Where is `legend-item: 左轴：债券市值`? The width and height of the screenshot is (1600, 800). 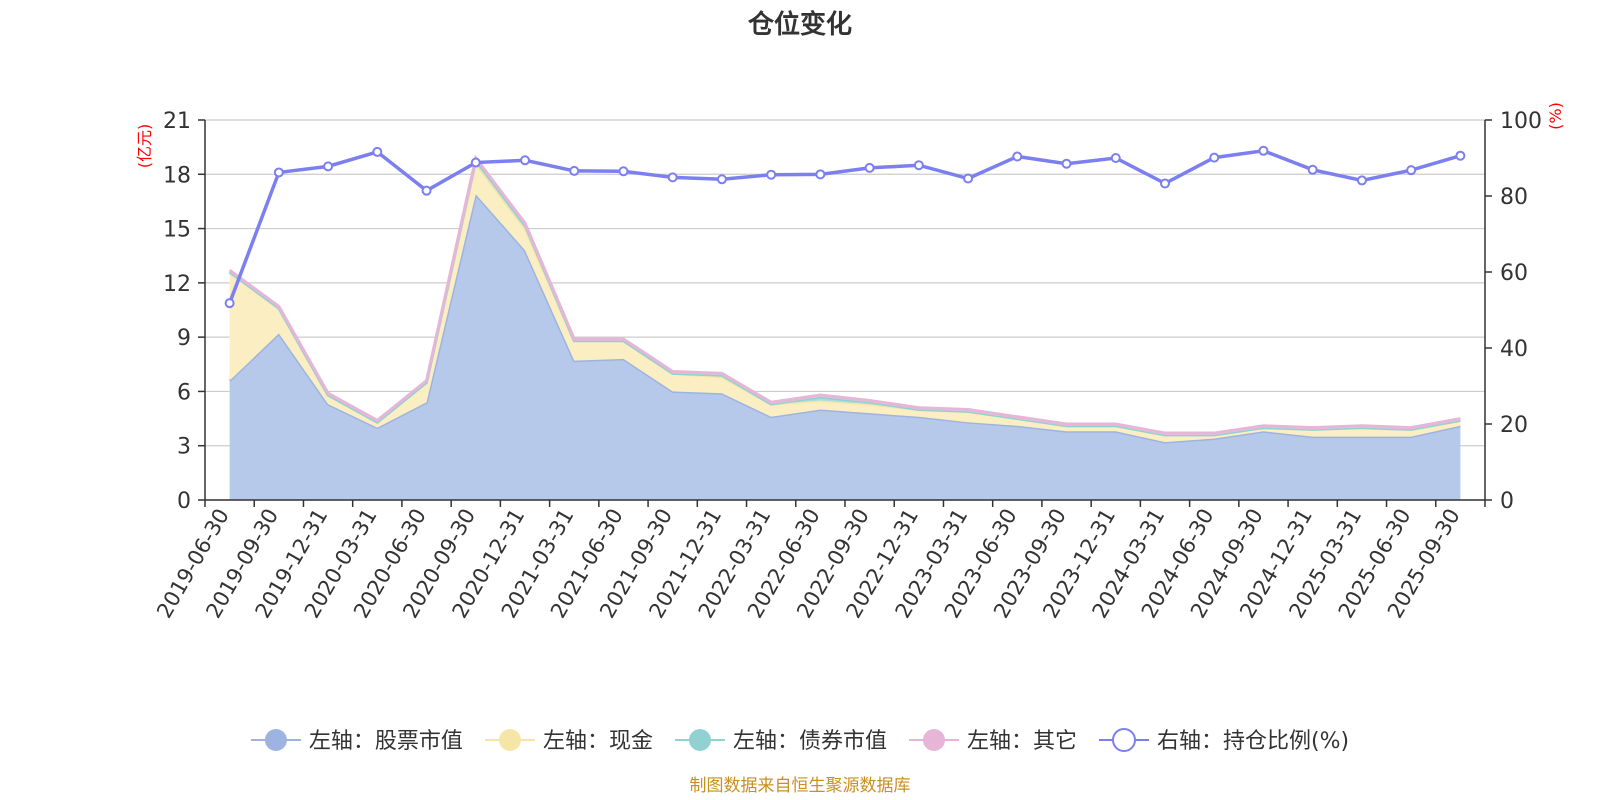
legend-item: 左轴：债券市值 is located at coordinates (780, 741).